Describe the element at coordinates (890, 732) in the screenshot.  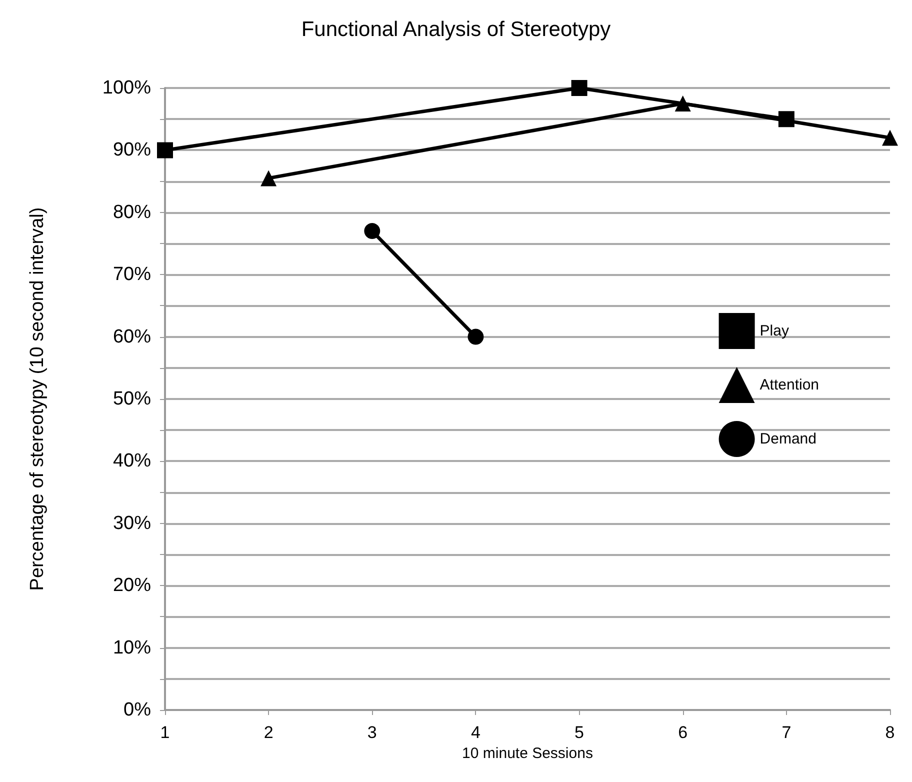
I see `x-tick-label: 8` at that location.